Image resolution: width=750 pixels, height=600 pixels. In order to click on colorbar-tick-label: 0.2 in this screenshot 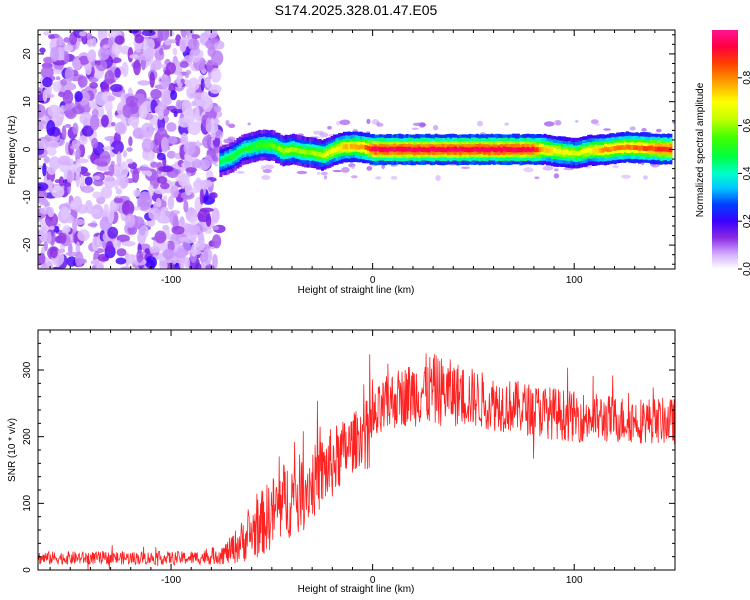, I will do `click(746, 221)`.